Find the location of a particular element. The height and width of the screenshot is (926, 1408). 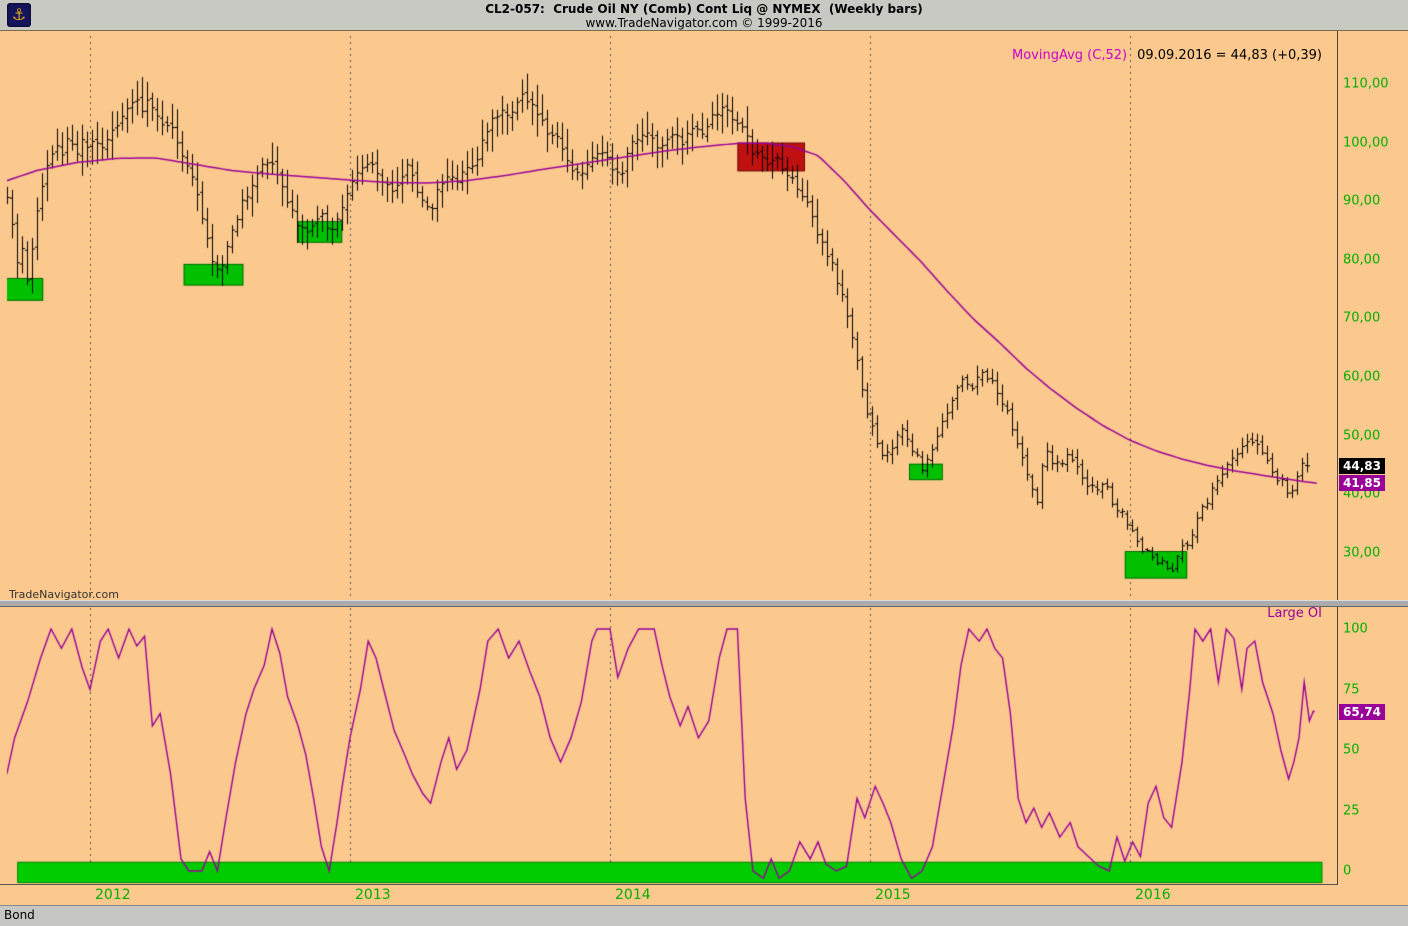

moving-avg-legend-status: 09.09.2016 = 44,83 (+0,39) is located at coordinates (1229, 55).